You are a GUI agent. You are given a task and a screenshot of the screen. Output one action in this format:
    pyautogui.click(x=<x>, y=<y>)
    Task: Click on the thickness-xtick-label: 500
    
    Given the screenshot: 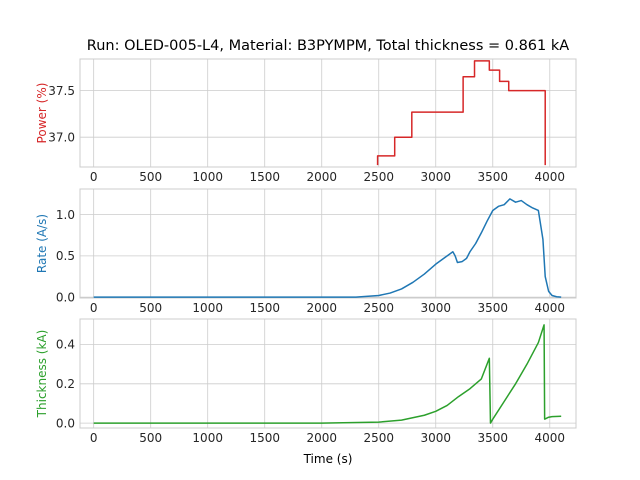 What is the action you would take?
    pyautogui.click(x=150, y=438)
    